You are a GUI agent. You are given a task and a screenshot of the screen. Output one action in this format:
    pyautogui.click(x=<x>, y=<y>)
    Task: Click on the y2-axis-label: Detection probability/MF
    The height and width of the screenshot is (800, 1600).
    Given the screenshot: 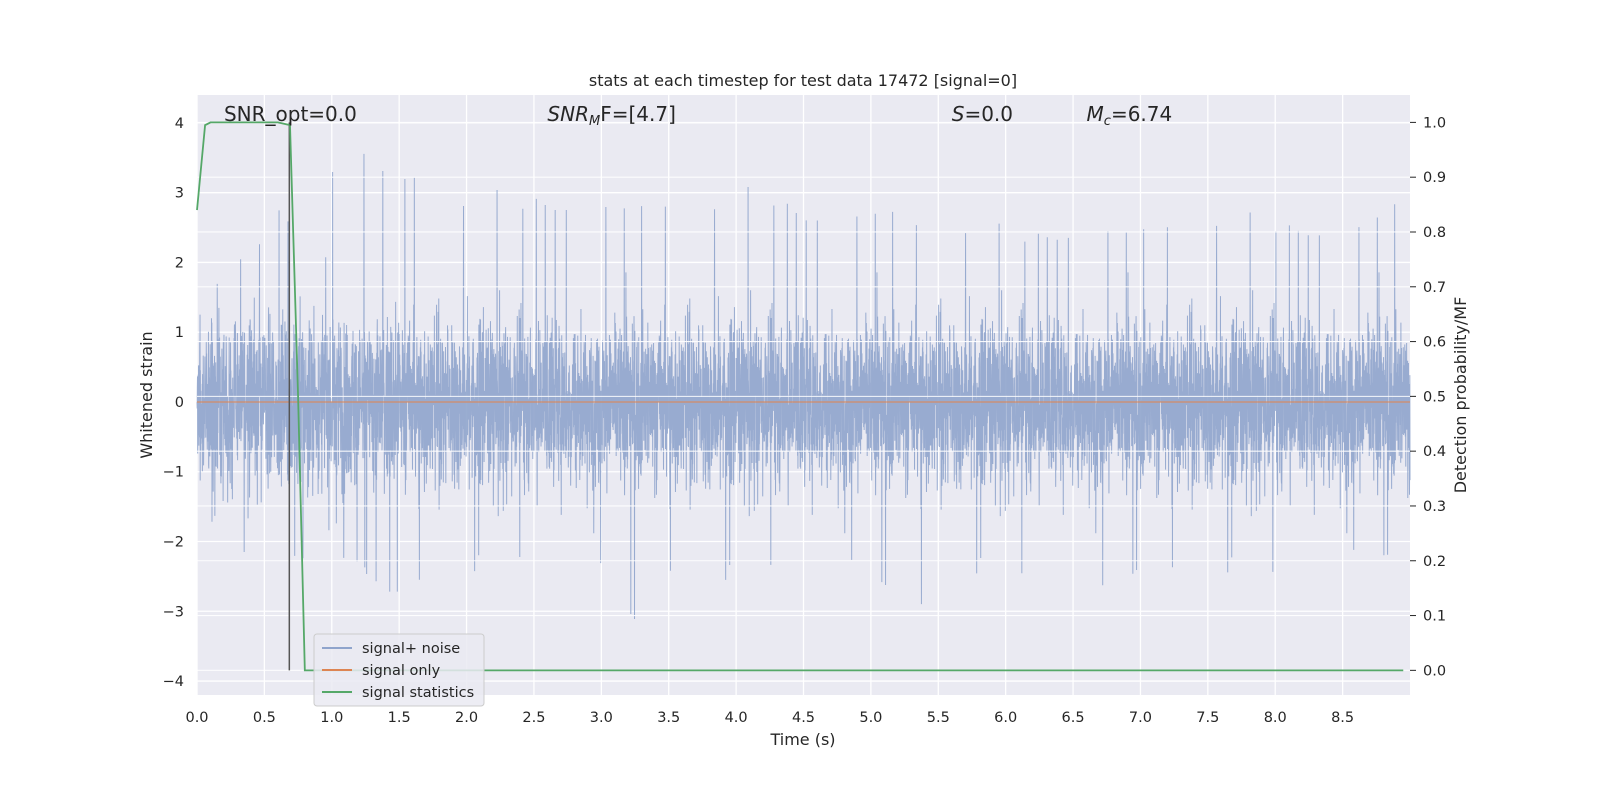 What is the action you would take?
    pyautogui.click(x=1460, y=395)
    